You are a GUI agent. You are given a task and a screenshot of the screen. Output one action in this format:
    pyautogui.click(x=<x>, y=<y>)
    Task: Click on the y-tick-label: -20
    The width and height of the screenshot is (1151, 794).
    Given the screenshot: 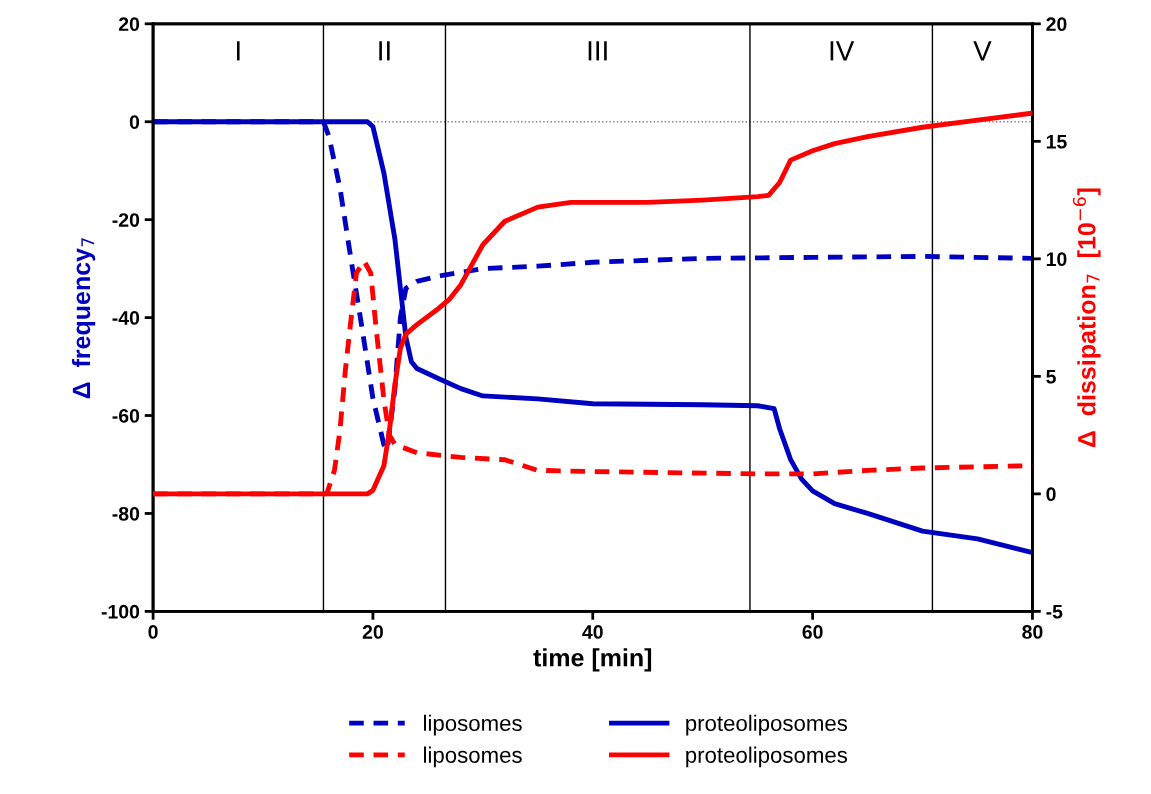 What is the action you would take?
    pyautogui.click(x=126, y=220)
    